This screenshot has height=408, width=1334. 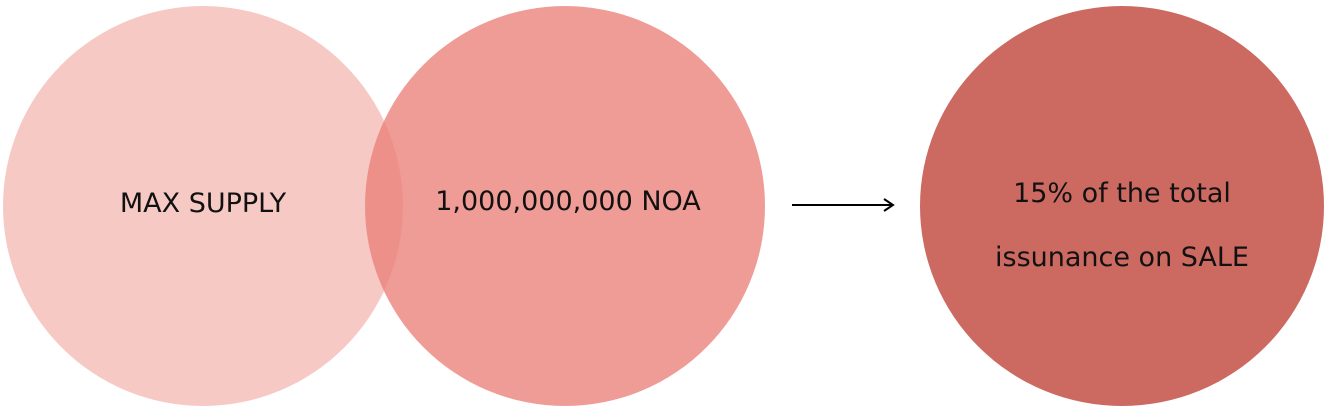 What do you see at coordinates (843, 205) in the screenshot?
I see `right-arrow-icon` at bounding box center [843, 205].